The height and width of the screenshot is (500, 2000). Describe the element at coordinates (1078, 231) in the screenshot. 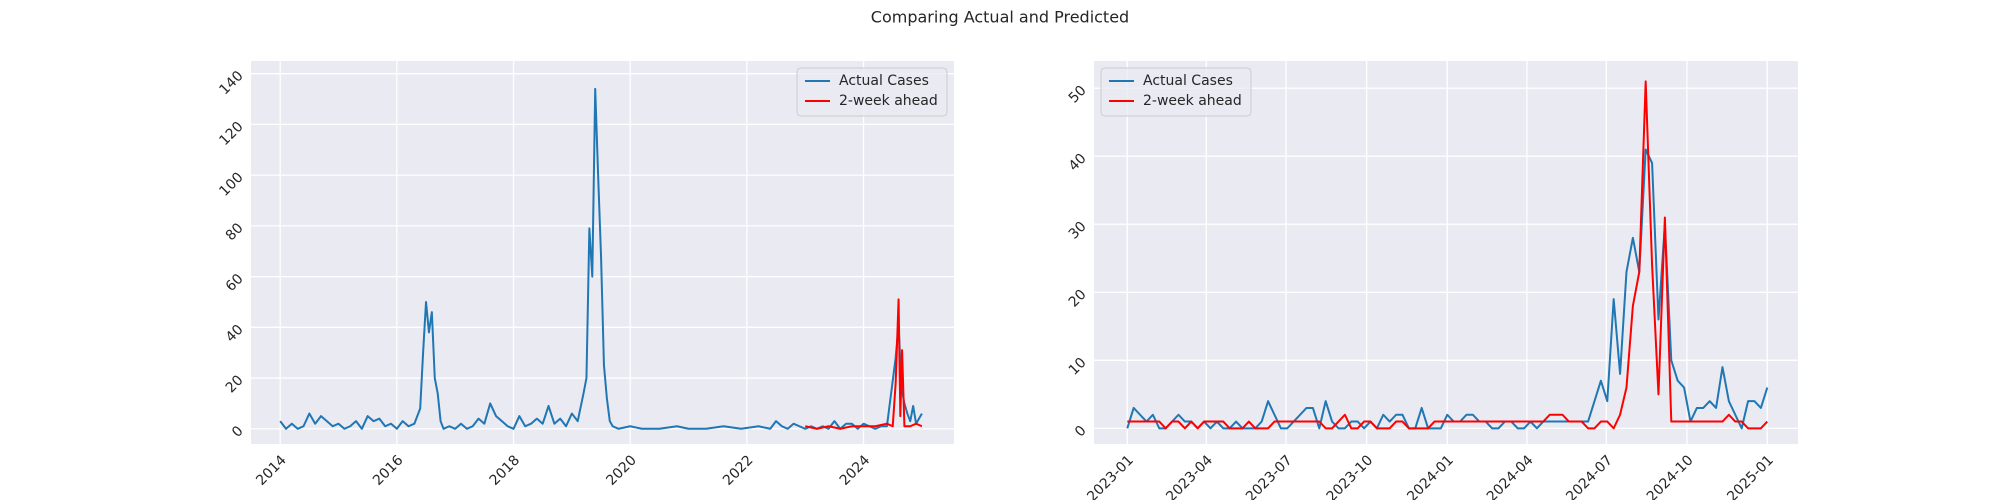

I see `y-tick-label: 30` at that location.